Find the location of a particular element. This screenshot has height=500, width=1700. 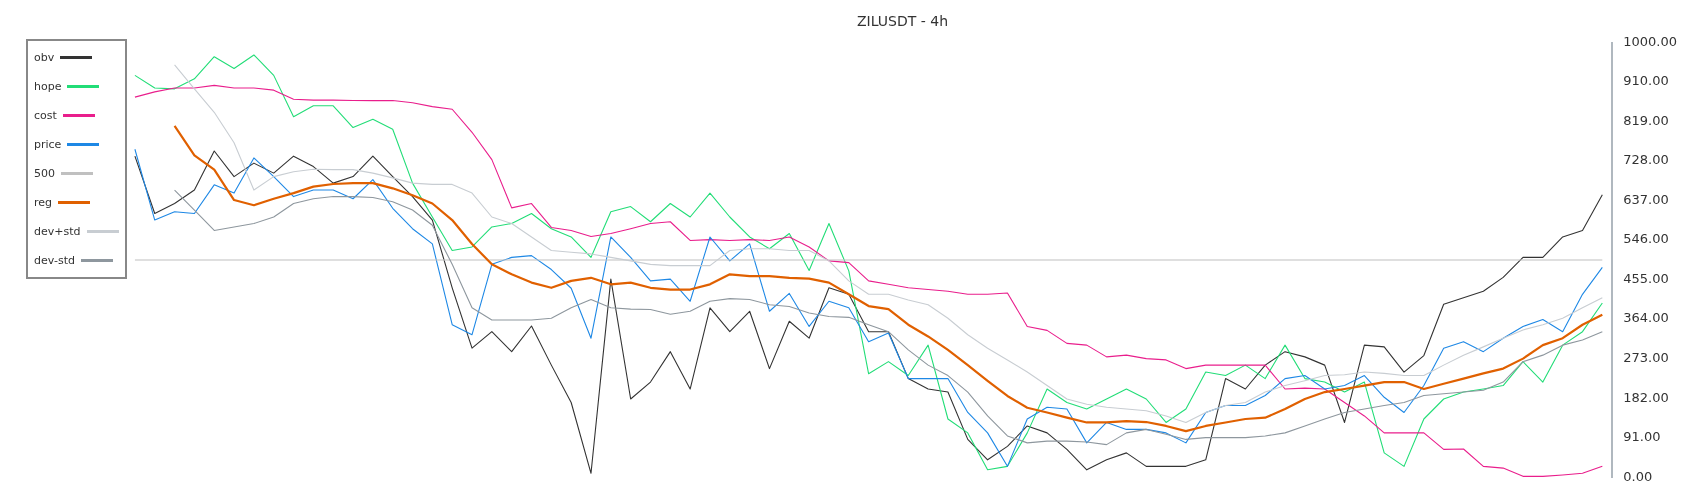

legend-label: obv is located at coordinates (44, 57).